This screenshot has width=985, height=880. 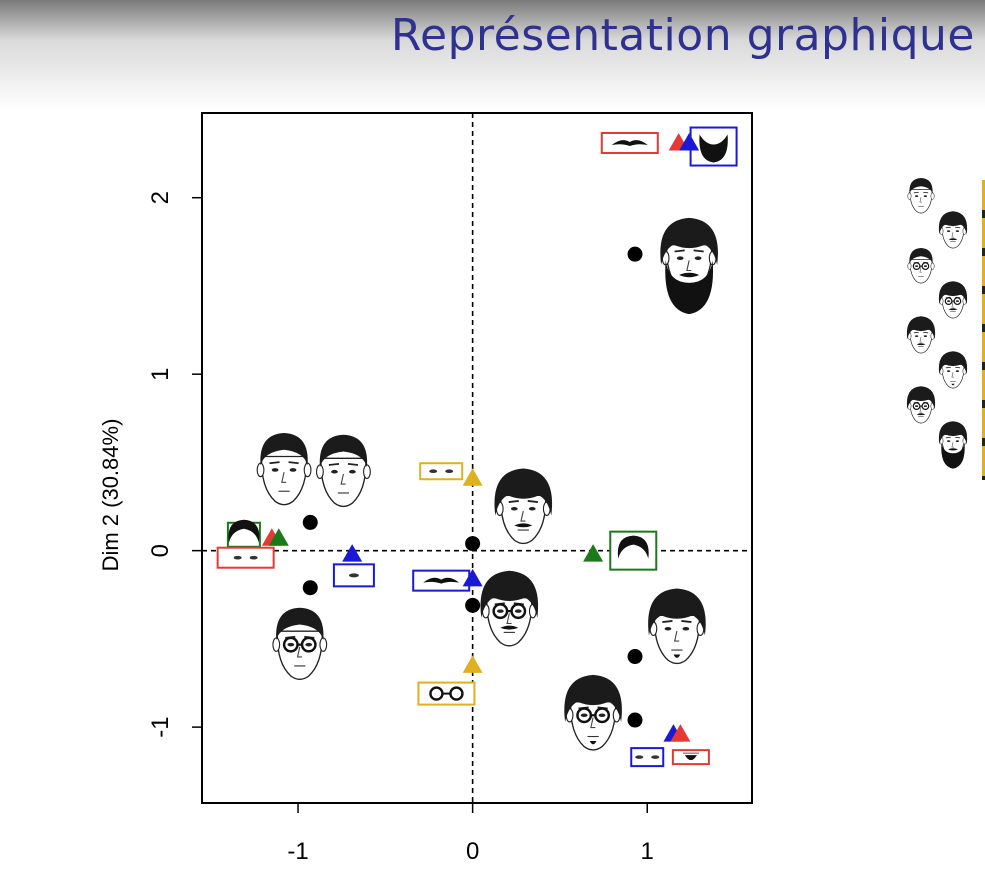 I want to click on side-face-panel, so click(x=940, y=335).